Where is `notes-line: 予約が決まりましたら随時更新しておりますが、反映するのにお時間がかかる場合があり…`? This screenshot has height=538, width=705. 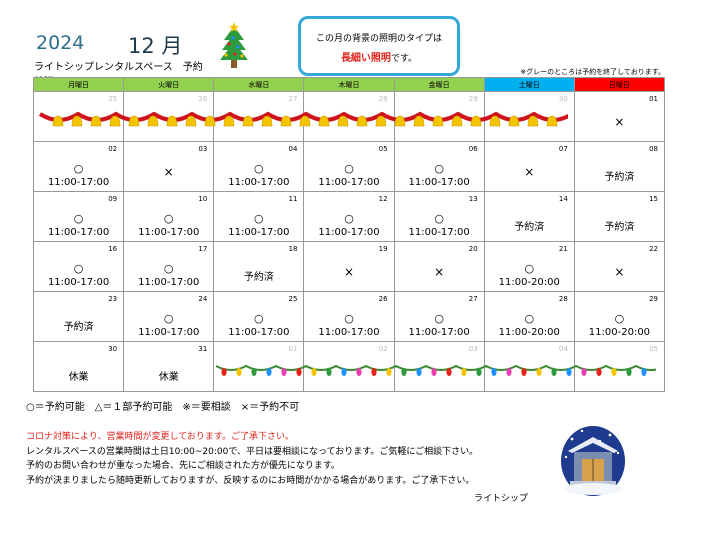
notes-line: 予約が決まりましたら随時更新しておりますが、反映するのにお時間がかかる場合があり… is located at coordinates (250, 480).